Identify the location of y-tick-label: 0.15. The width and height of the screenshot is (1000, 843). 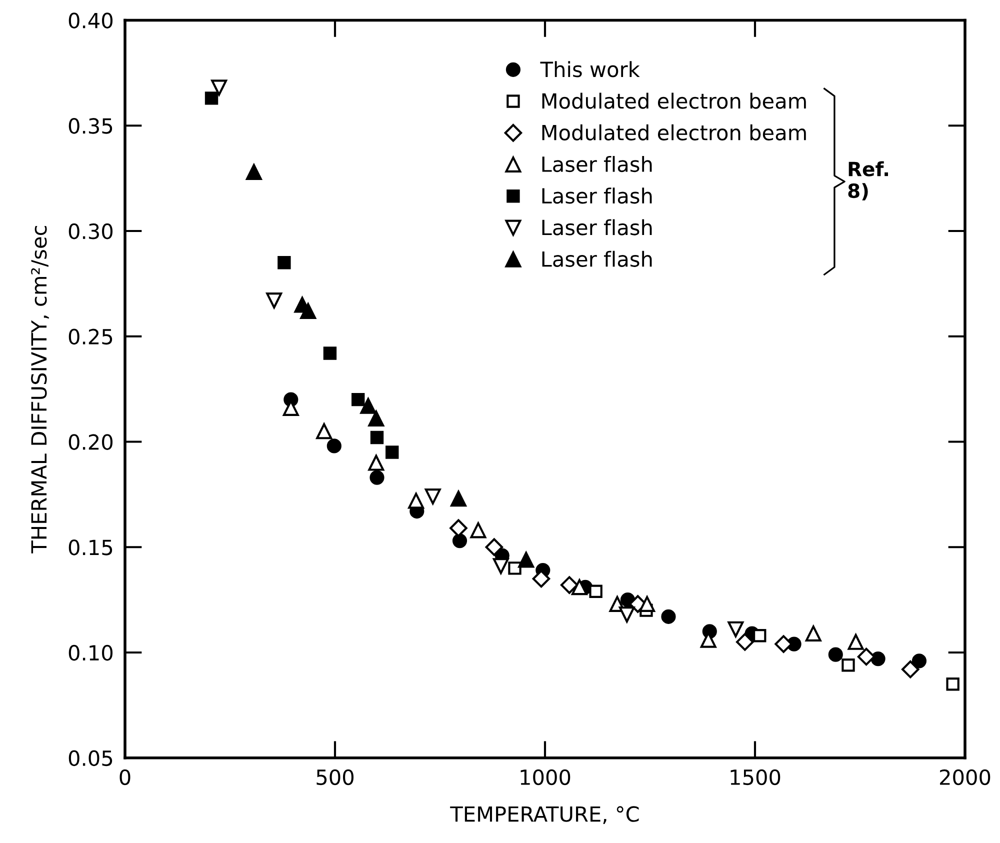
(90, 548).